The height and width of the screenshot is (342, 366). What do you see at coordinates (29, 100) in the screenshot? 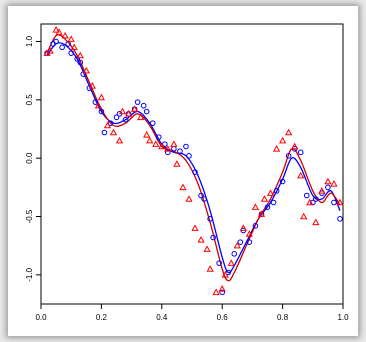
I see `y-tick-label: 0.5` at bounding box center [29, 100].